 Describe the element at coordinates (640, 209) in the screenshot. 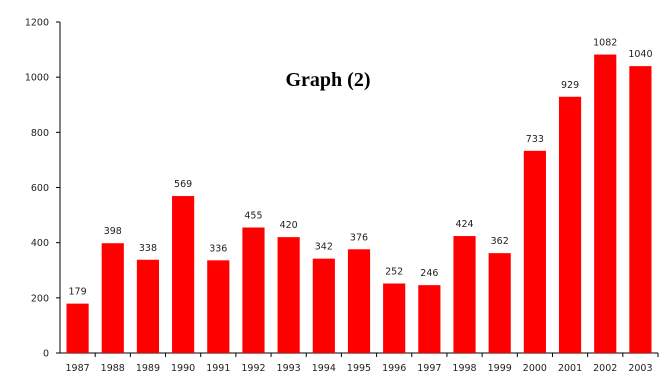

I see `bar-2003` at that location.